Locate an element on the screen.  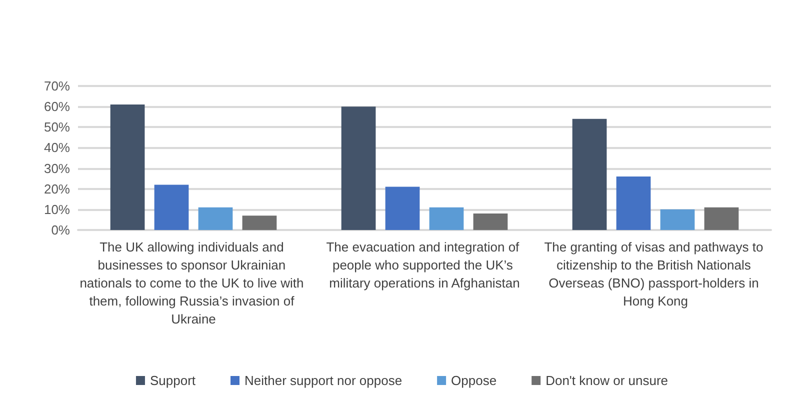
y-tick-label: 10% is located at coordinates (57, 209).